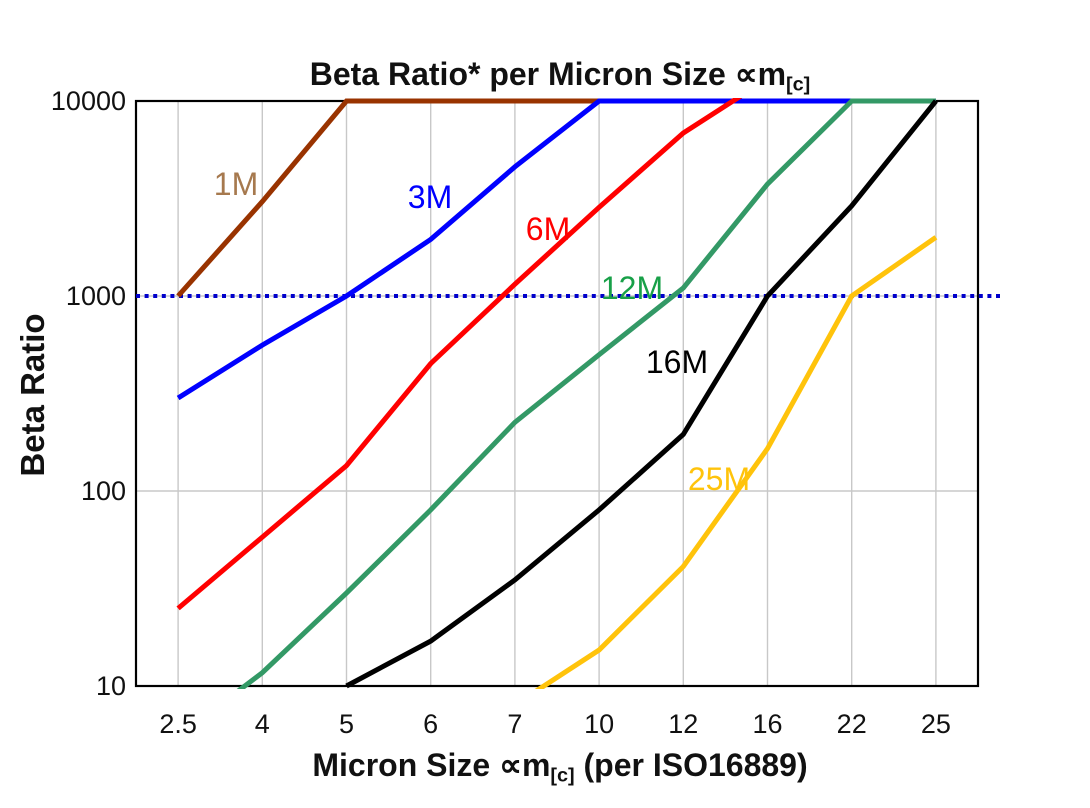  I want to click on y-tick-label-100: 100, so click(103, 491).